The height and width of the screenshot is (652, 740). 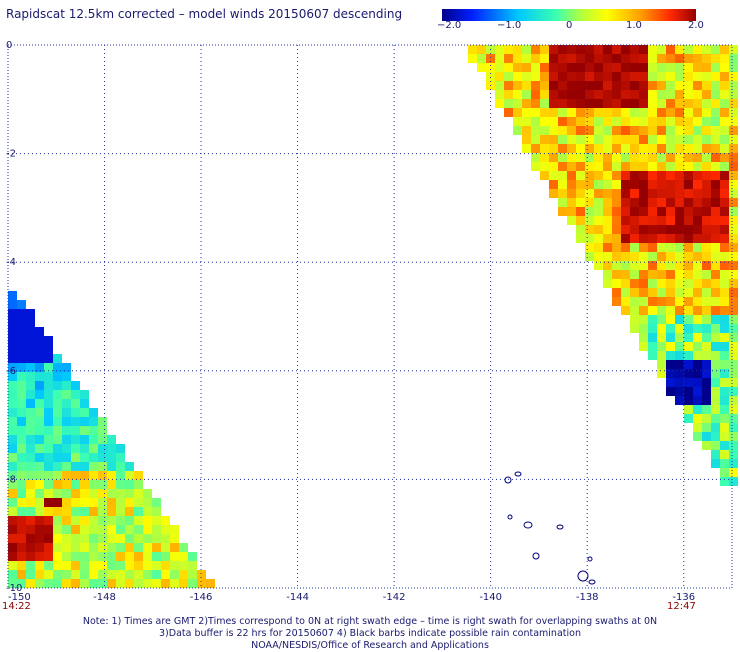 What do you see at coordinates (536, 556) in the screenshot?
I see `island-outline` at bounding box center [536, 556].